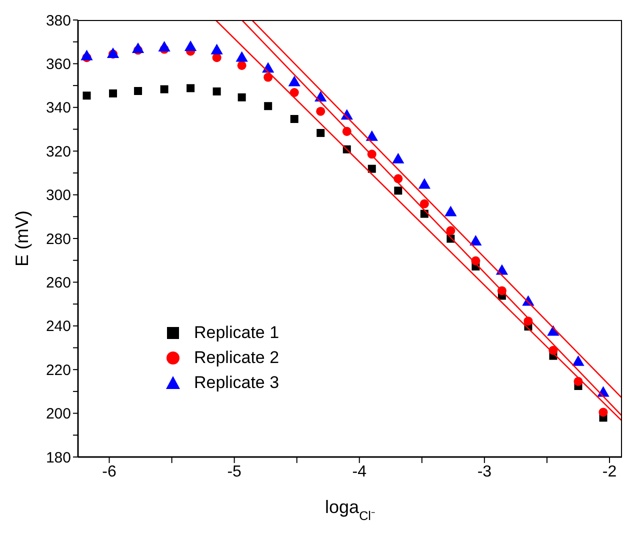  I want to click on y-tick-label: 260, so click(58, 283).